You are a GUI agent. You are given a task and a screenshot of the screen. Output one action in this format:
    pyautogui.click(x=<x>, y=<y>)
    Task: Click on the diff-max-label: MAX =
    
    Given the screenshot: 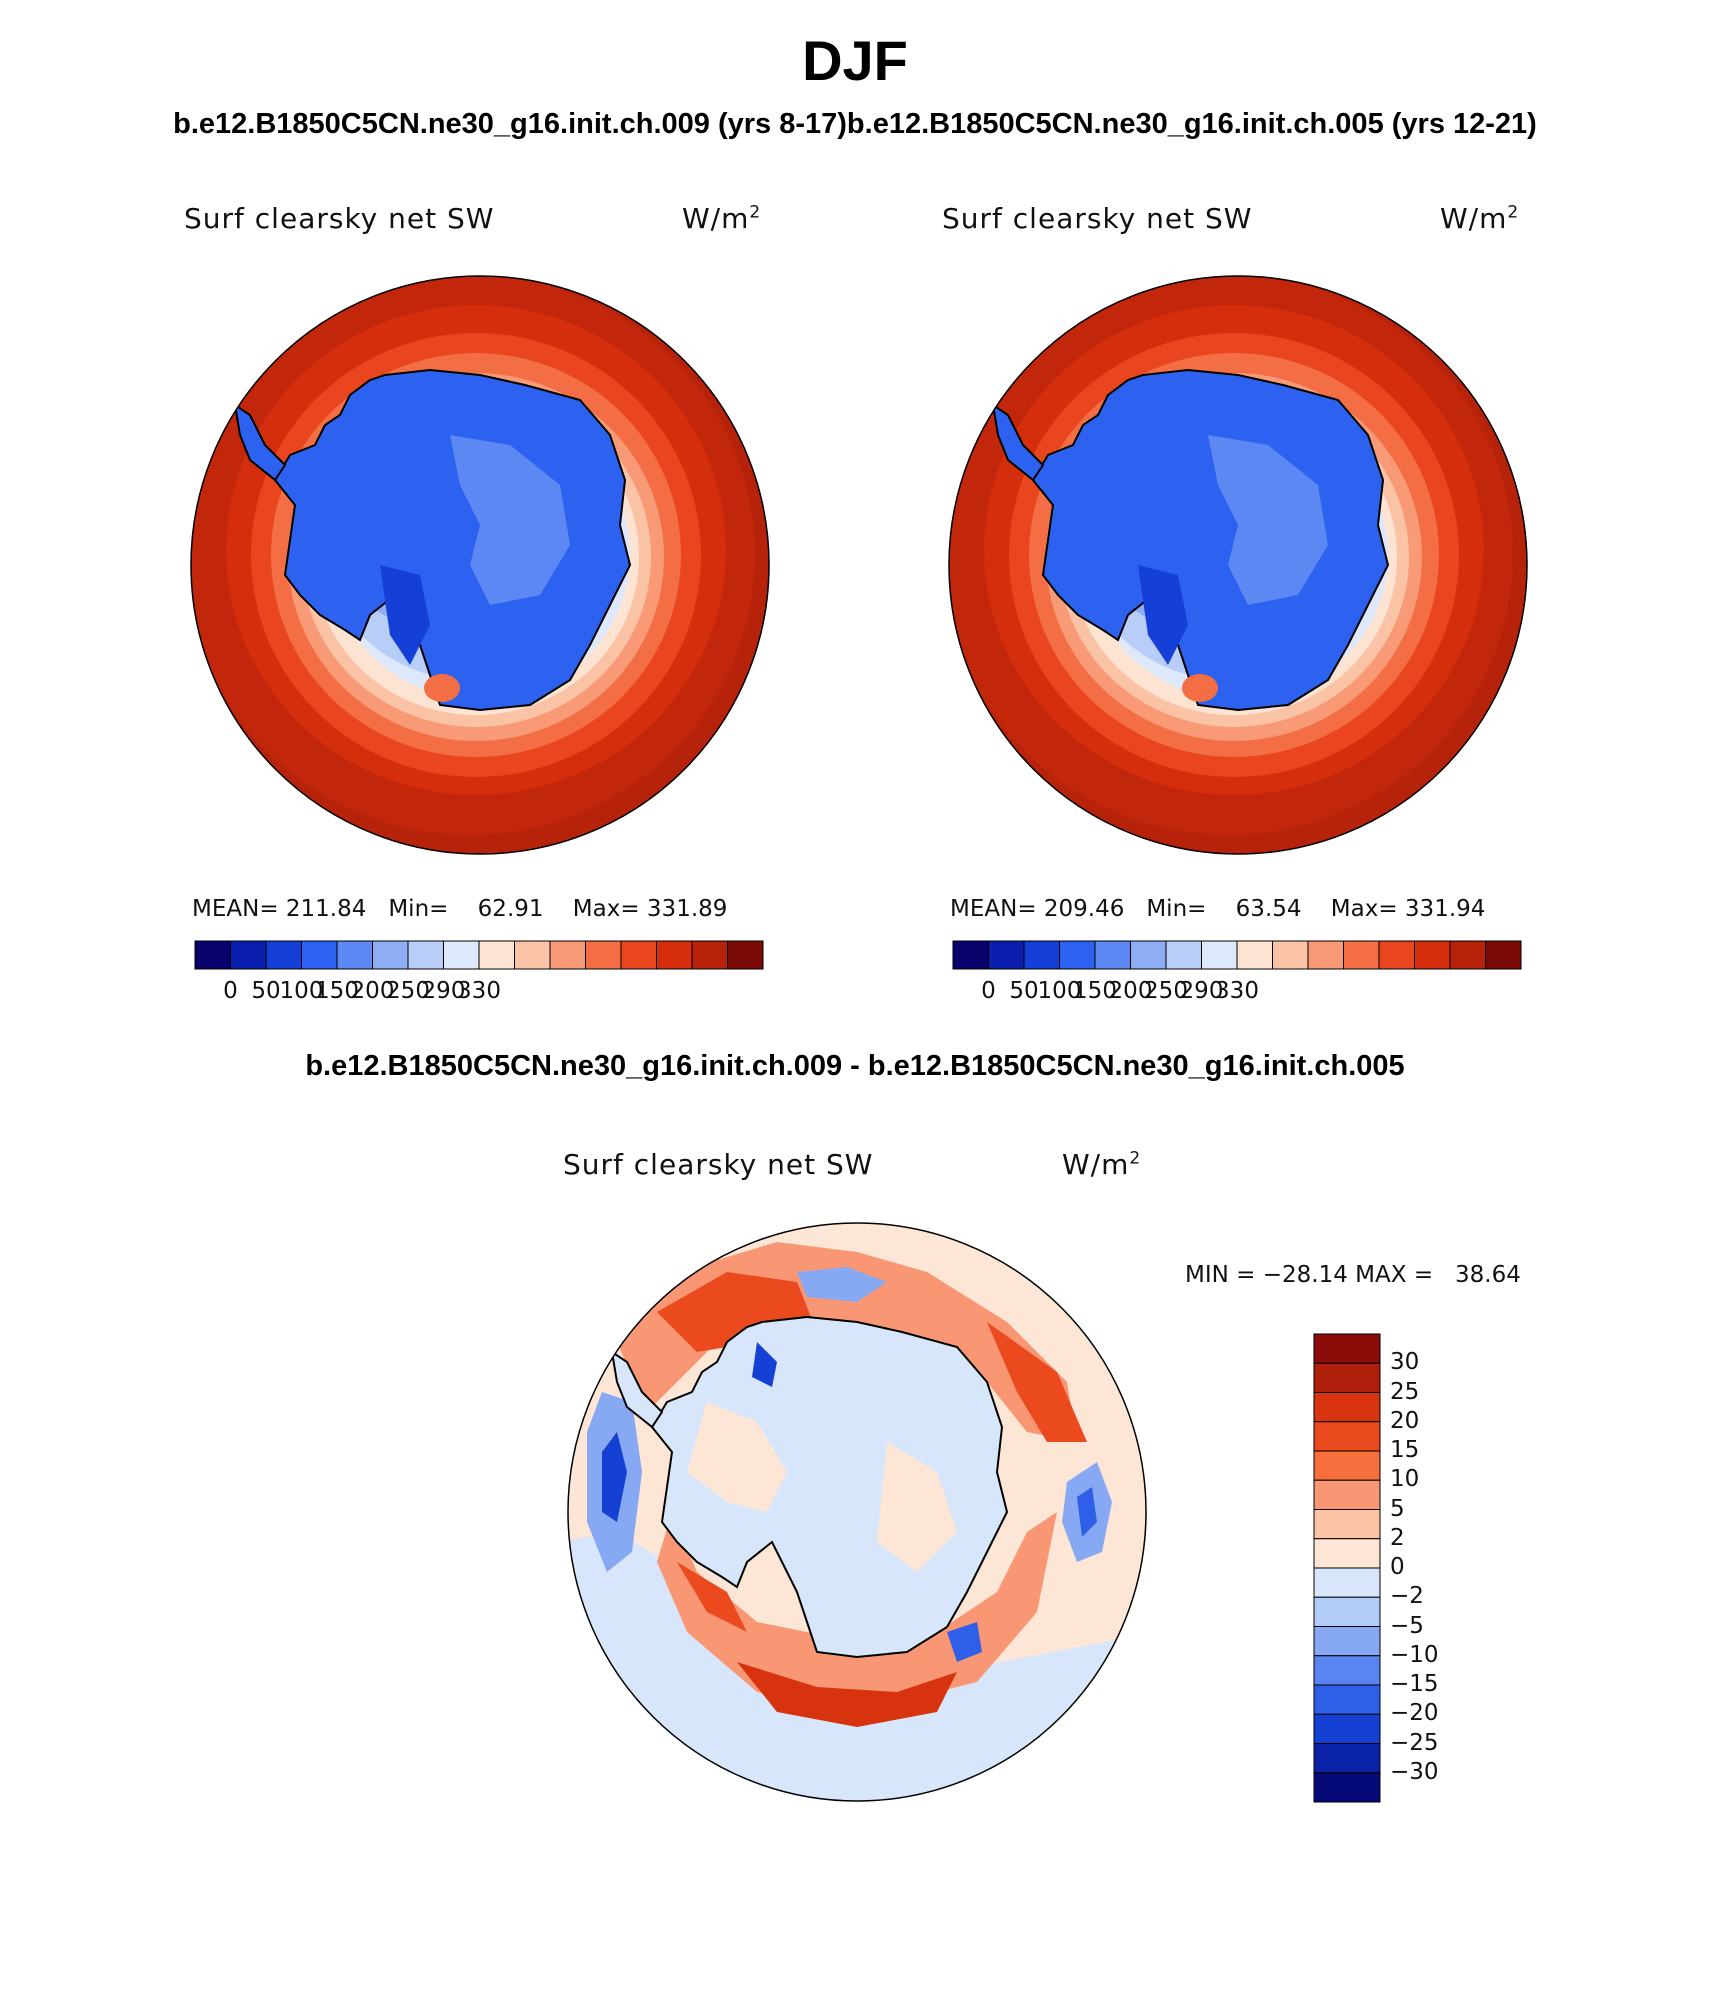 What is the action you would take?
    pyautogui.click(x=1394, y=1275)
    